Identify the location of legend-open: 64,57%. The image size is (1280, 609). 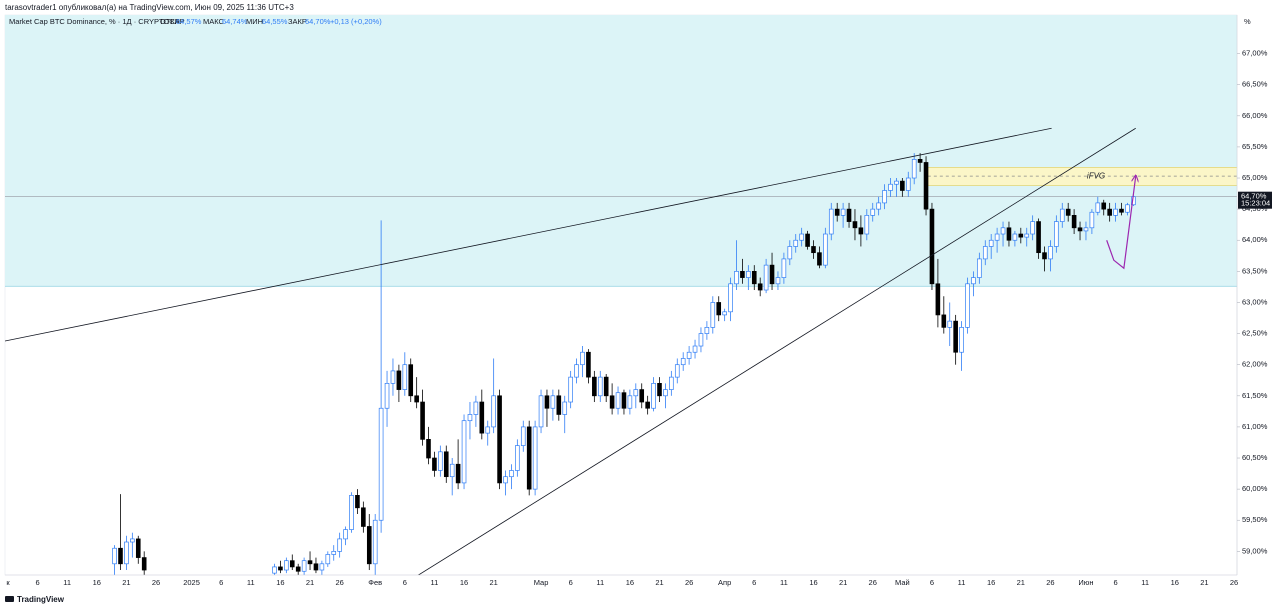
(189, 21).